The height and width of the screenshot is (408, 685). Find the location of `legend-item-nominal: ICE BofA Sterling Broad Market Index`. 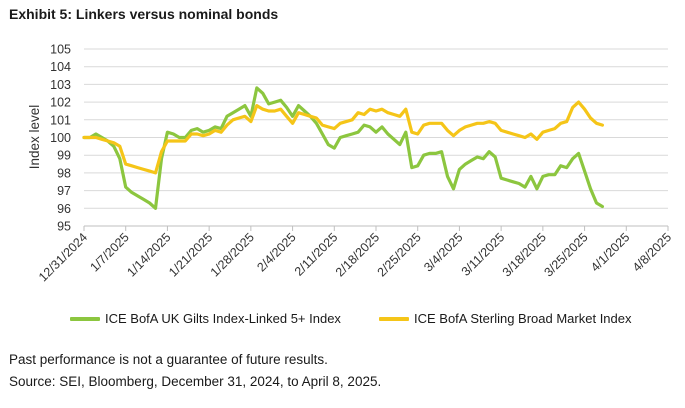

legend-item-nominal: ICE BofA Sterling Broad Market Index is located at coordinates (505, 318).